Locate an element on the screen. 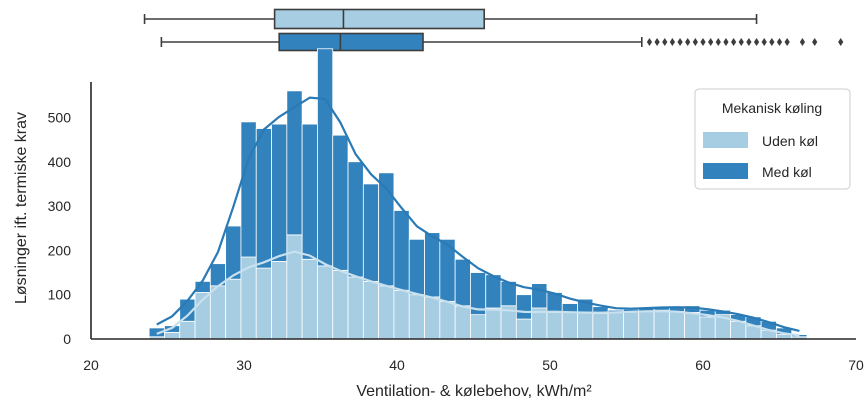 This screenshot has height=407, width=868. x-tick-label: 20 is located at coordinates (91, 365).